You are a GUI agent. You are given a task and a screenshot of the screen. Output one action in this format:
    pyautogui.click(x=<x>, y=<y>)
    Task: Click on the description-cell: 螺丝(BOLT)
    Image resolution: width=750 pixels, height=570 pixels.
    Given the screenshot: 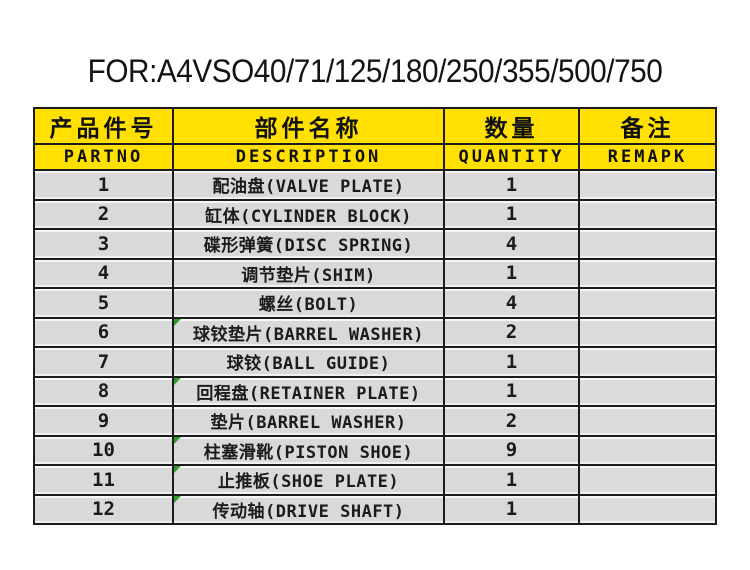 What is the action you would take?
    pyautogui.click(x=308, y=303)
    